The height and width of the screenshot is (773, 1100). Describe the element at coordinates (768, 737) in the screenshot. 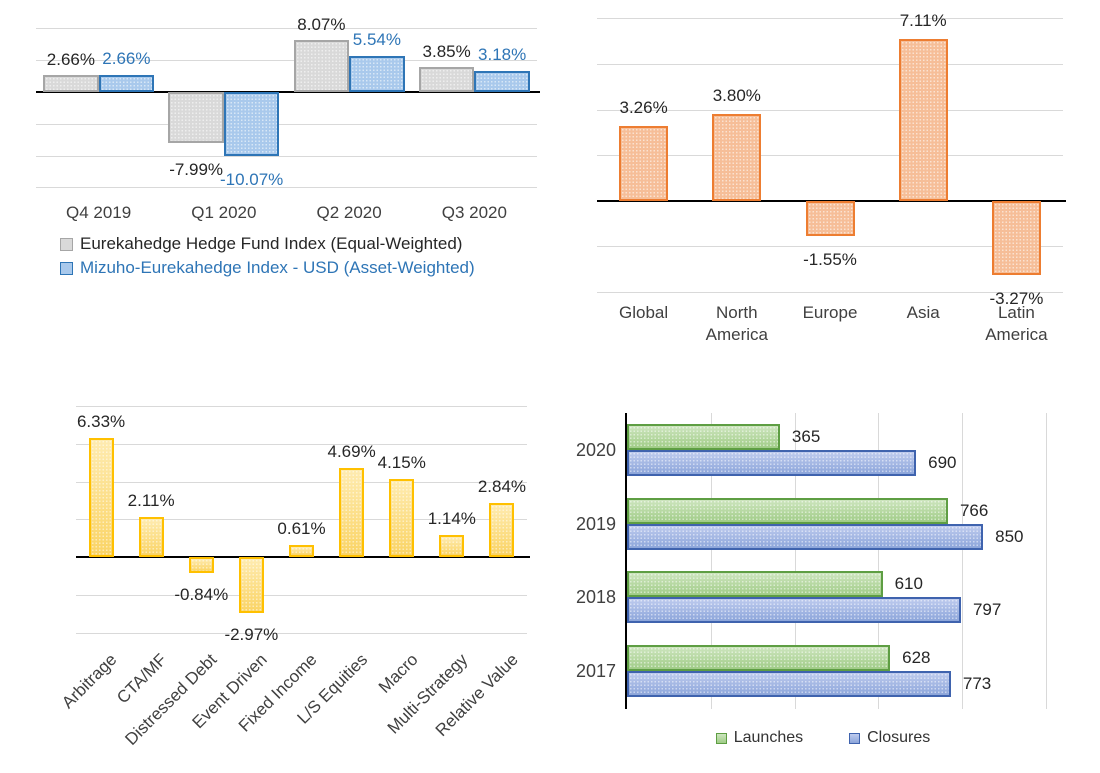

I see `legend-label-launches: Launches` at that location.